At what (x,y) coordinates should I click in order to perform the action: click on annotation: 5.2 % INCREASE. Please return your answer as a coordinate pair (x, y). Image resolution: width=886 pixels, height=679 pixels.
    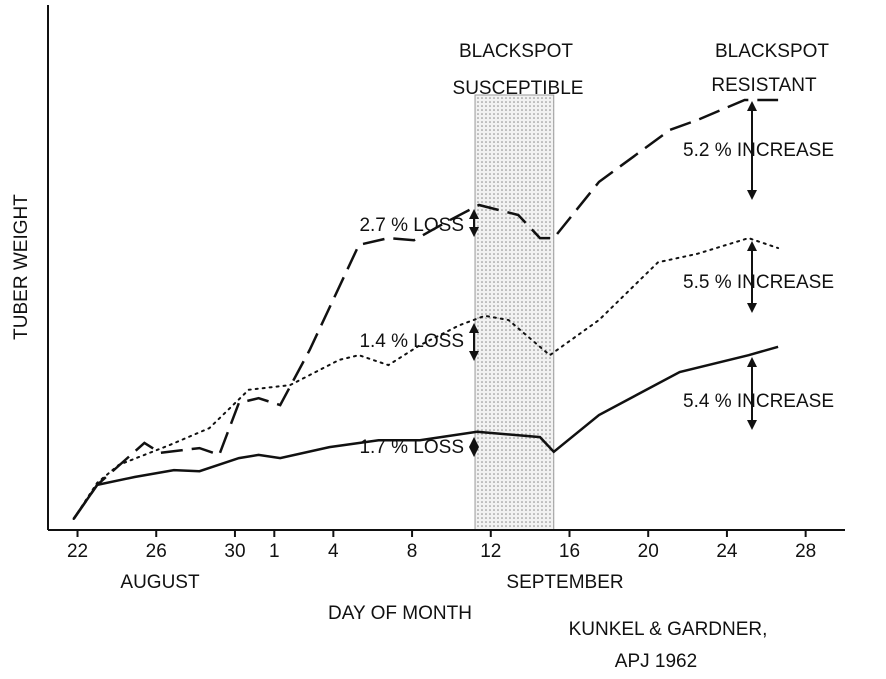
    Looking at the image, I should click on (758, 150).